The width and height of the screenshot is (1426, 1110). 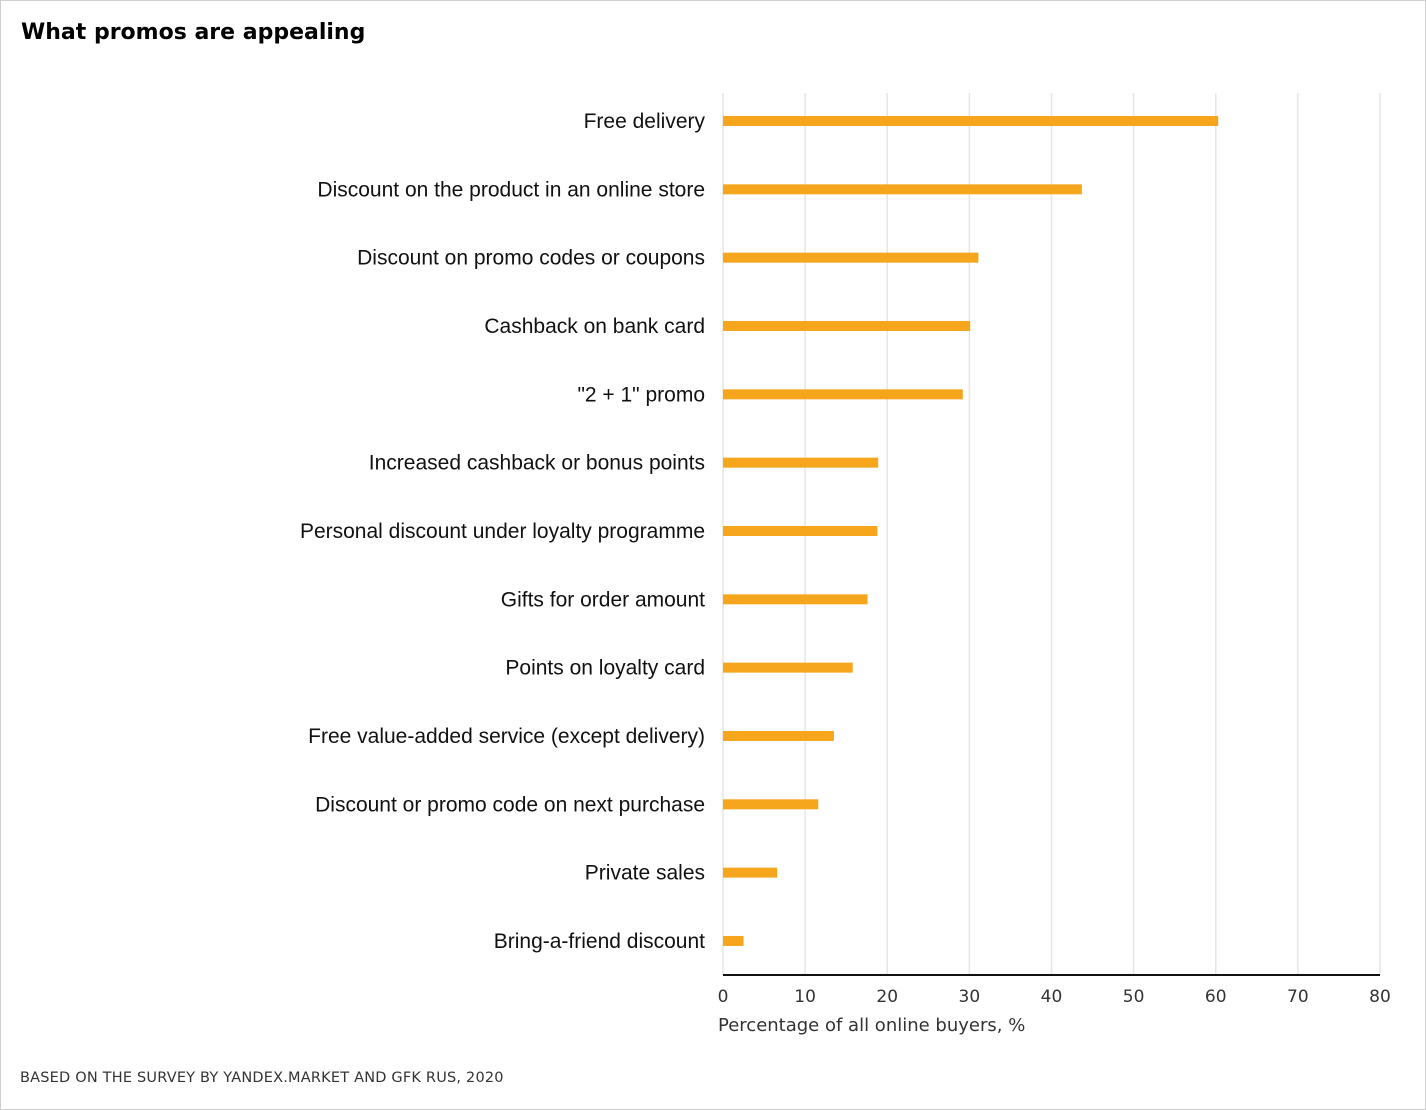 I want to click on x-axis-label: Percentage of all online buyers, %, so click(x=871, y=1025).